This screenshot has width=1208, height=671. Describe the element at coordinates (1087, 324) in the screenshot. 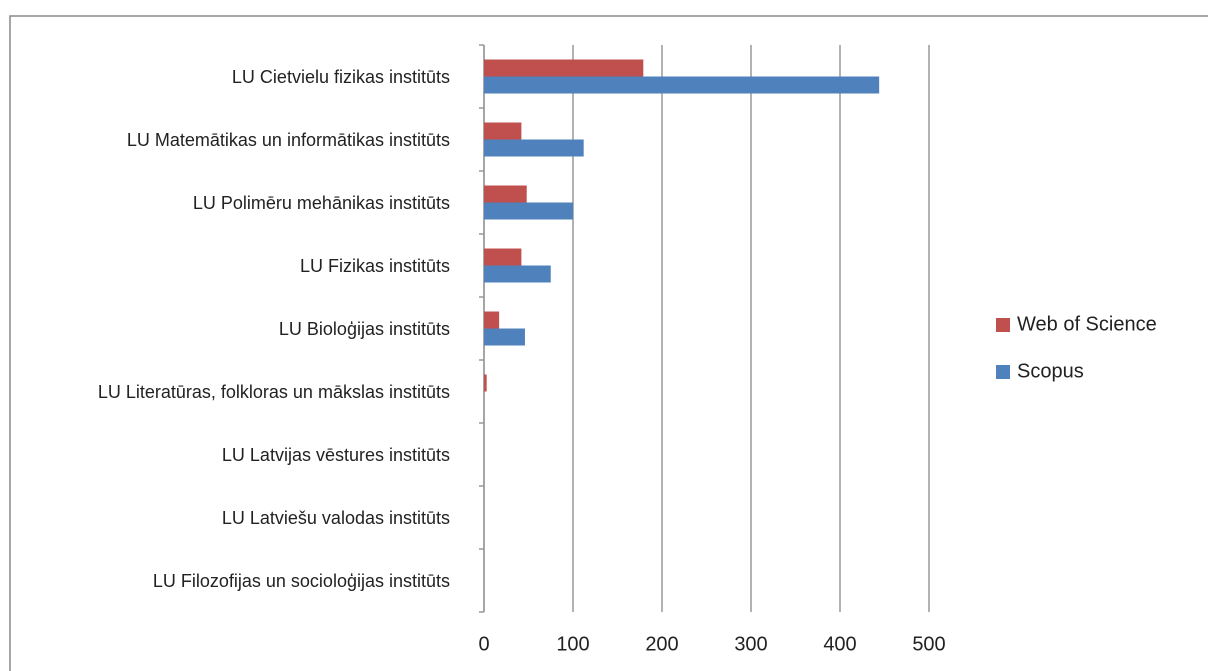

I see `legend-label: Web of Science` at that location.